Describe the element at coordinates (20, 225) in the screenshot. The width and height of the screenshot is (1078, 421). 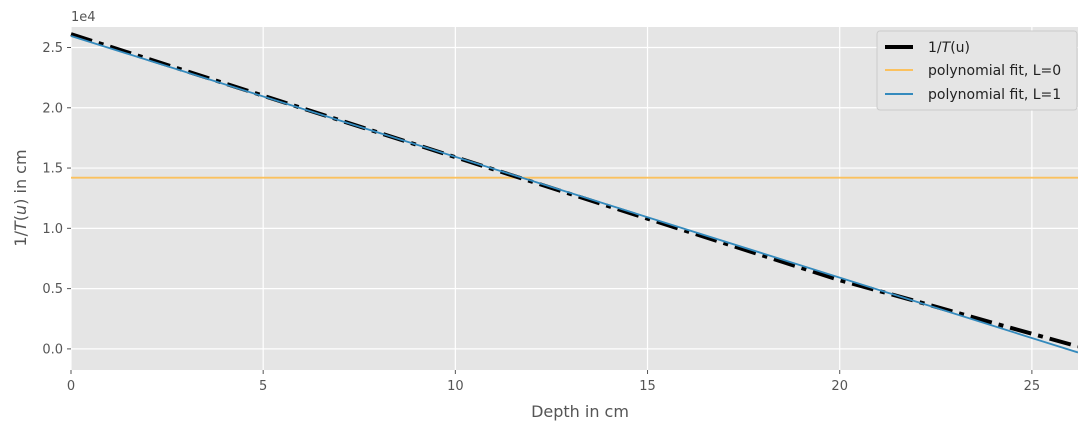
I see `y-axis-label-part: T` at that location.